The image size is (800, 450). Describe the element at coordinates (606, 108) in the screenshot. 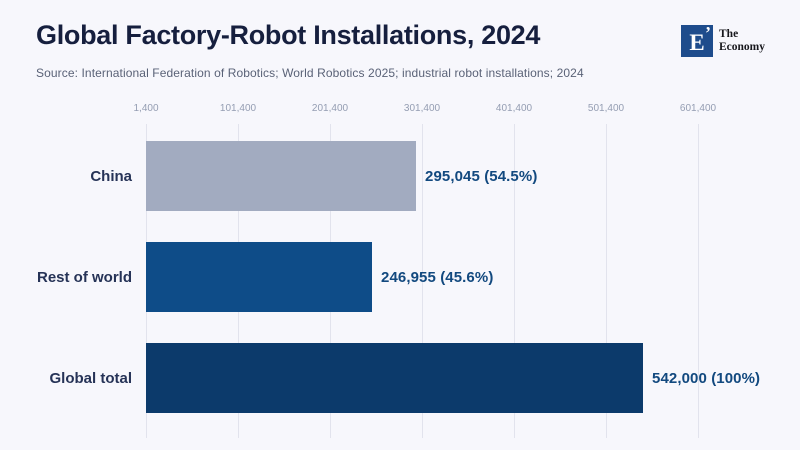

I see `x-axis-tick-label: 501,400` at that location.